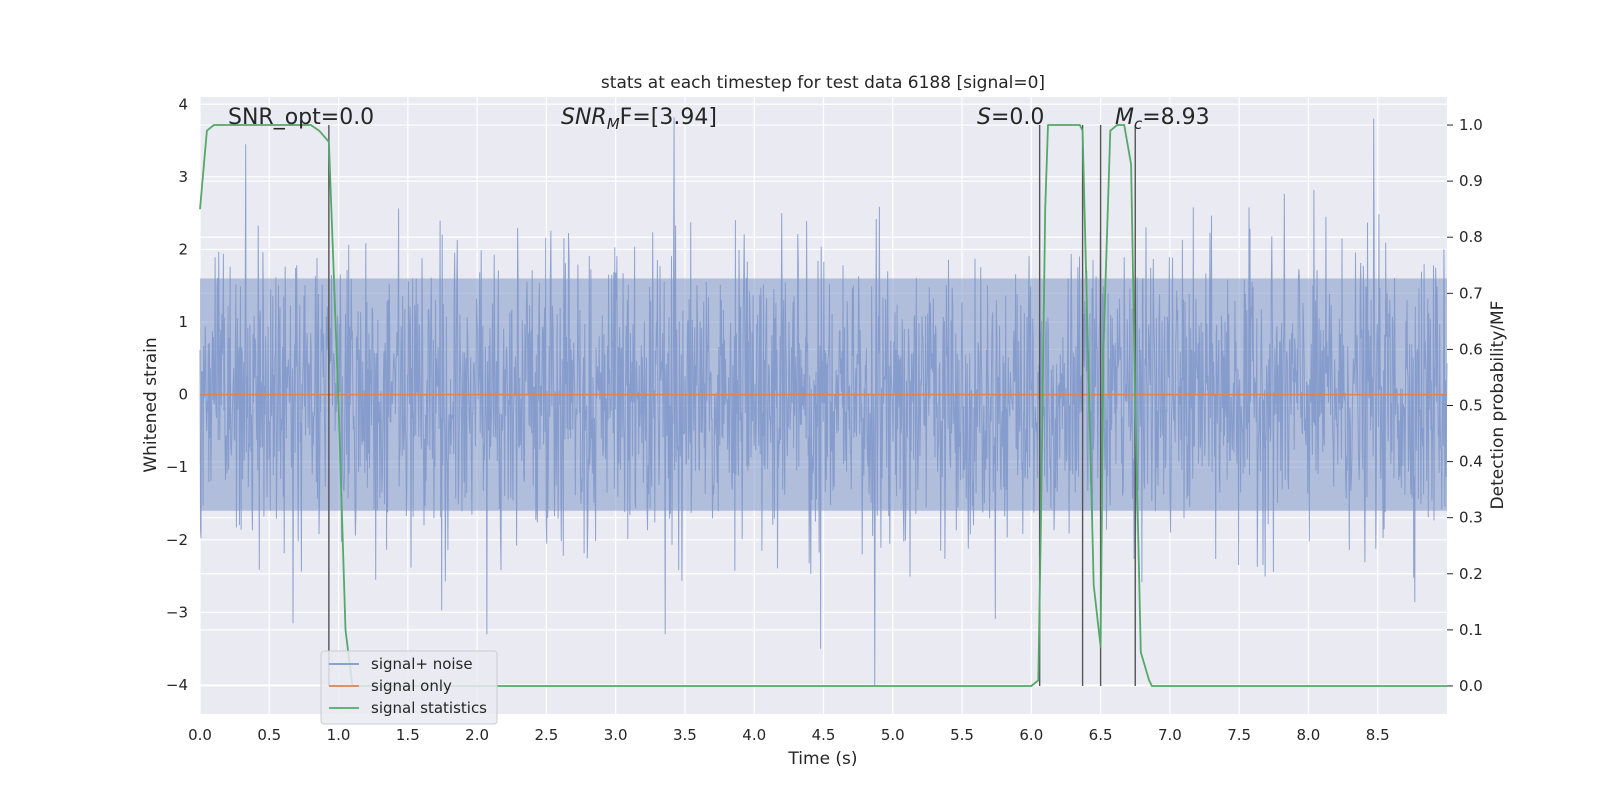 Image resolution: width=1600 pixels, height=800 pixels. What do you see at coordinates (177, 612) in the screenshot?
I see `y-left-tick-label-7: −3` at bounding box center [177, 612].